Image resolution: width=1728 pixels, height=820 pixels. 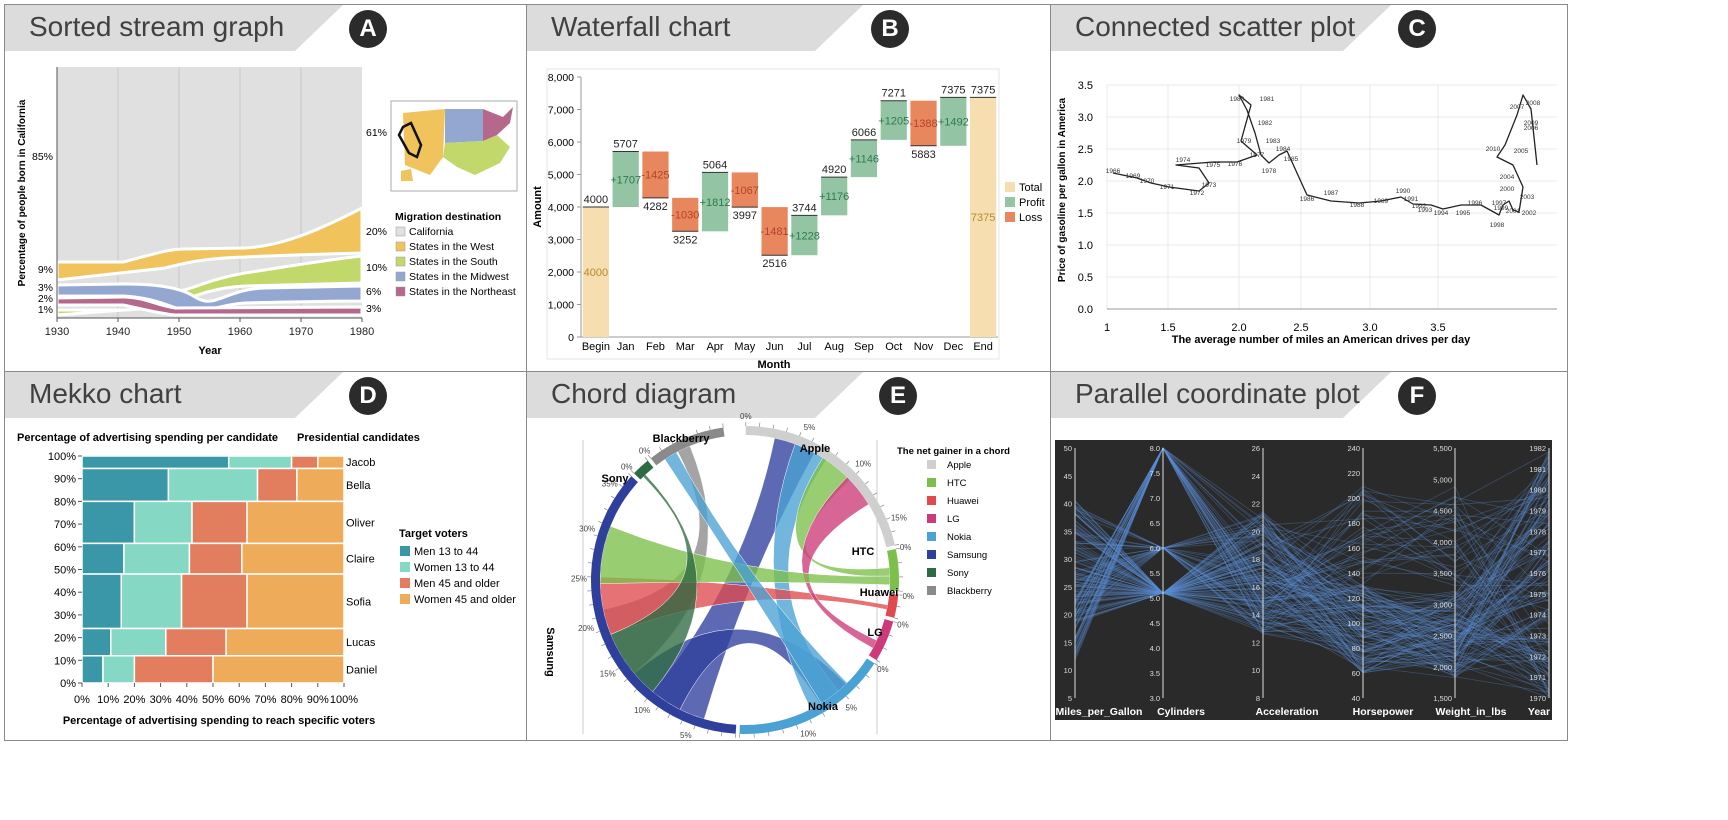 What do you see at coordinates (1258, 698) in the screenshot?
I see `axis-tick-label: 8` at bounding box center [1258, 698].